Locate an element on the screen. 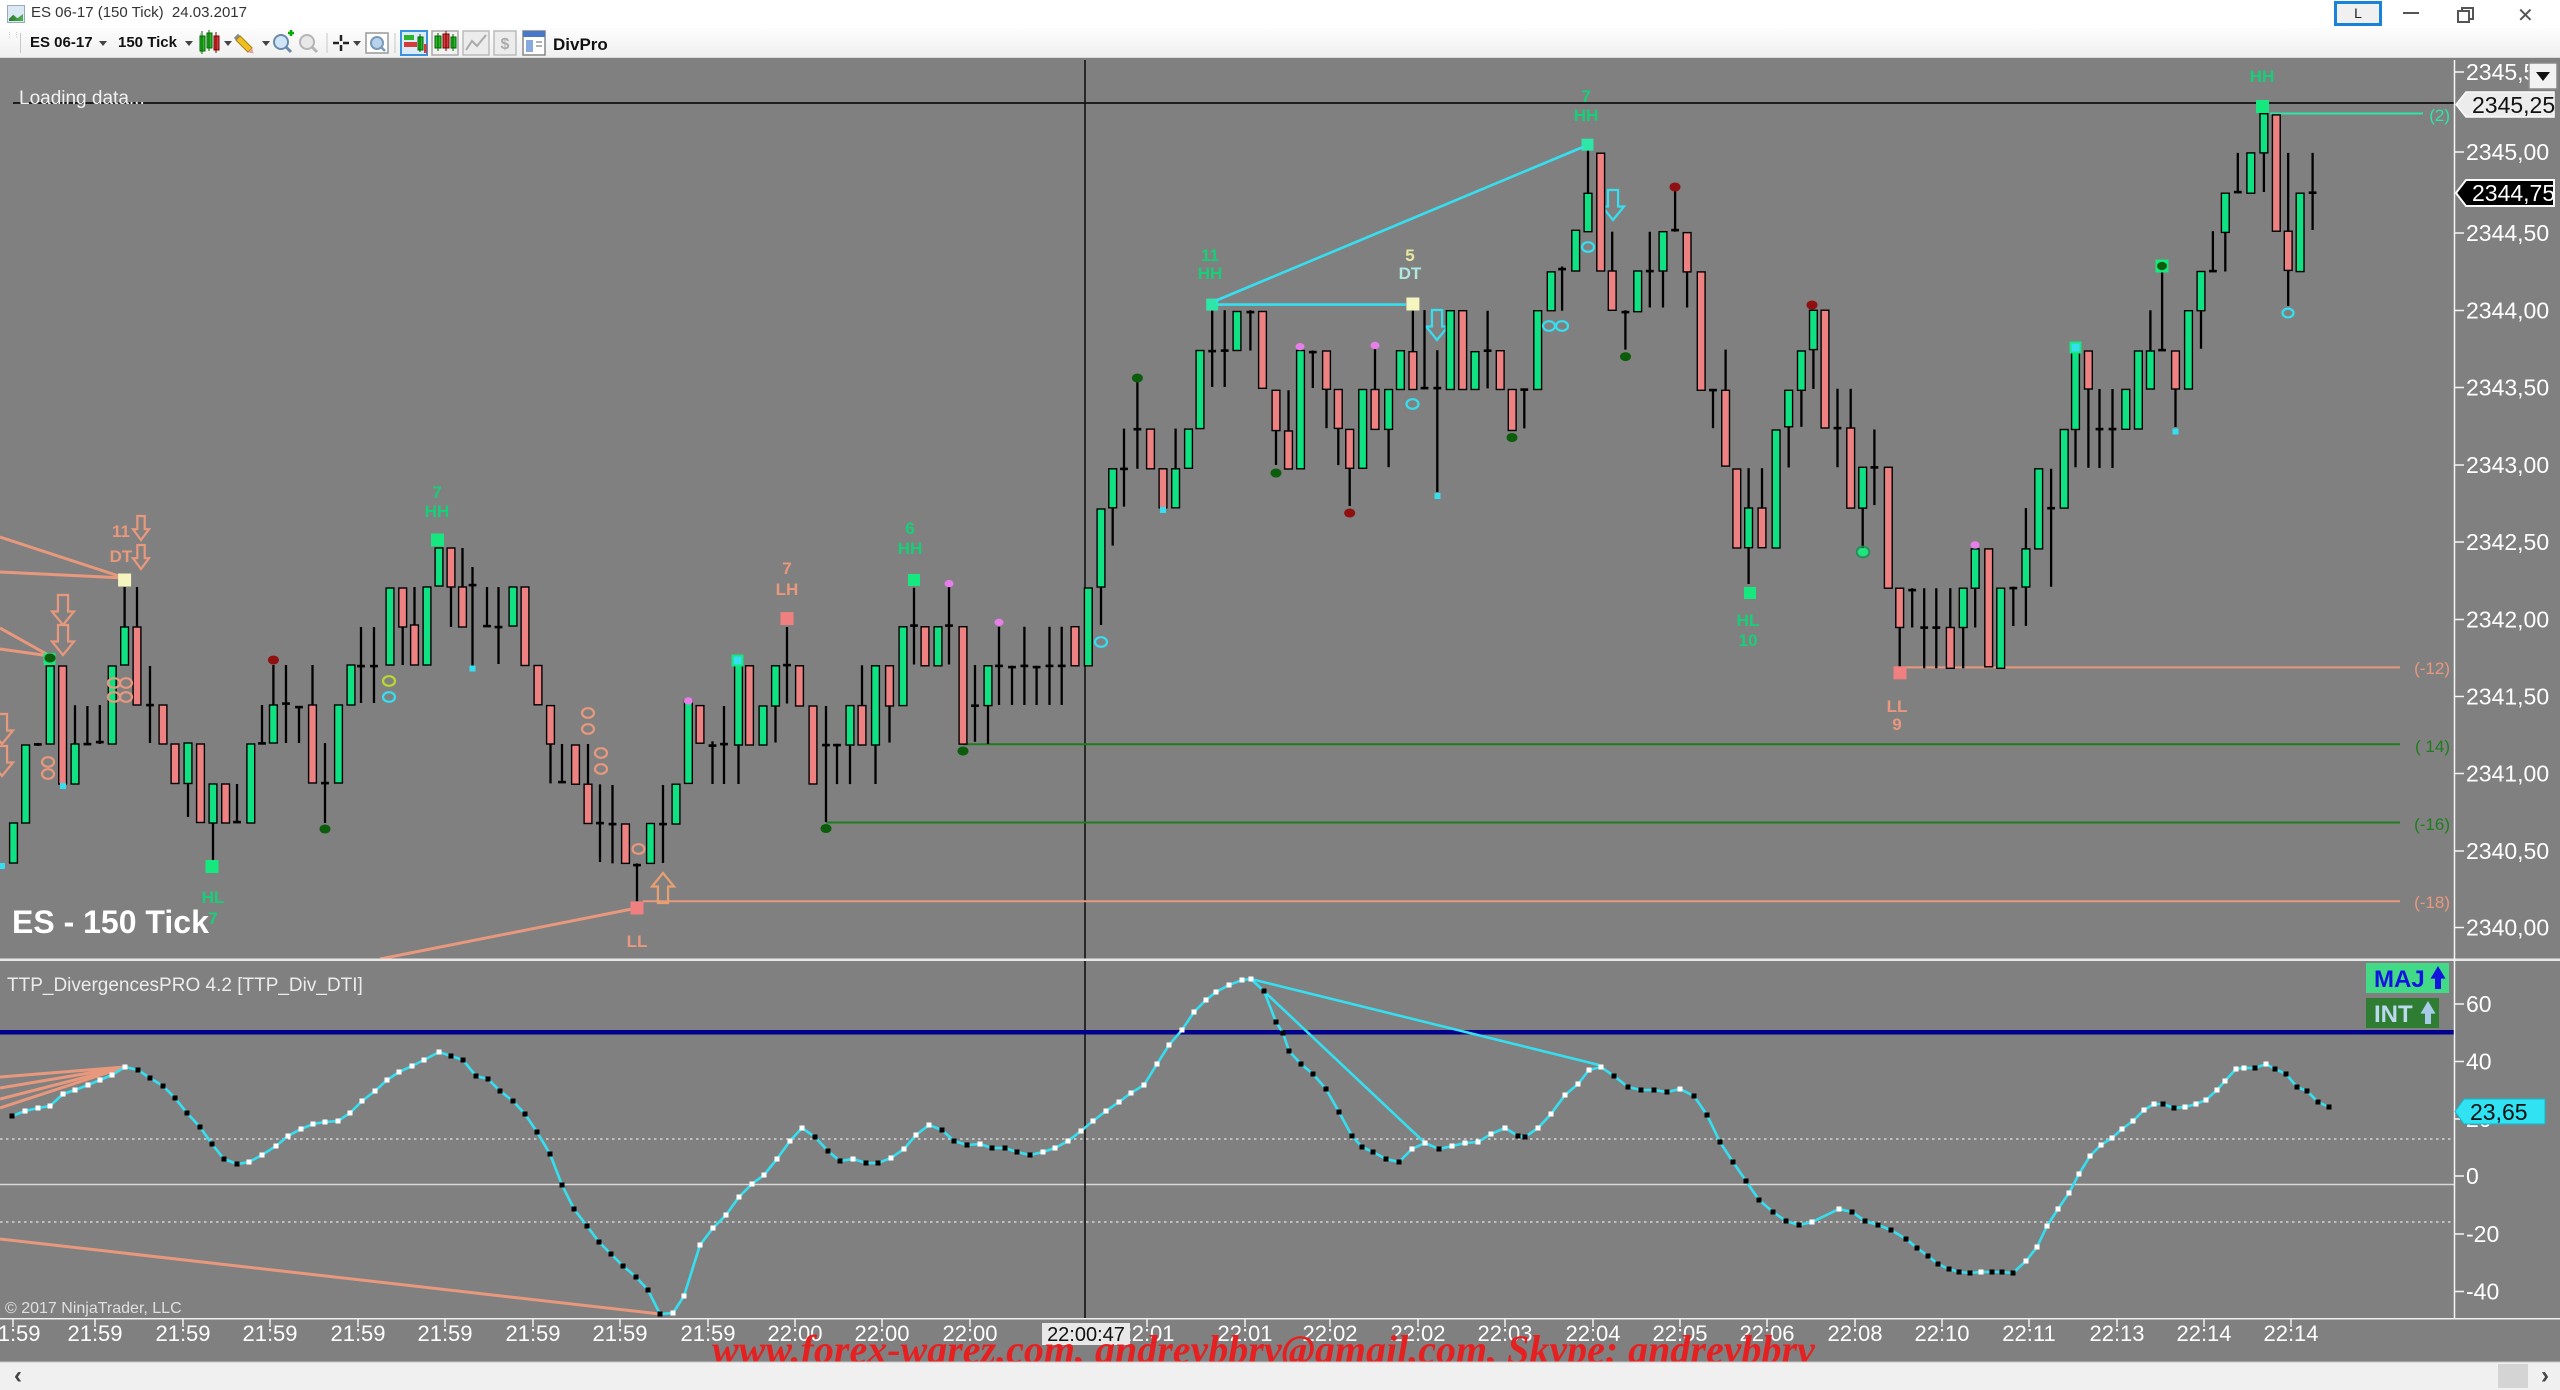 This screenshot has height=1390, width=2560. svg-text: 9 is located at coordinates (1896, 724).